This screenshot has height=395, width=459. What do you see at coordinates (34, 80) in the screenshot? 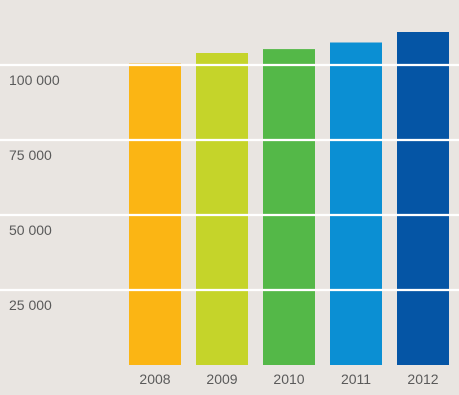
I see `y-tick-label-100000: 100 000` at bounding box center [34, 80].